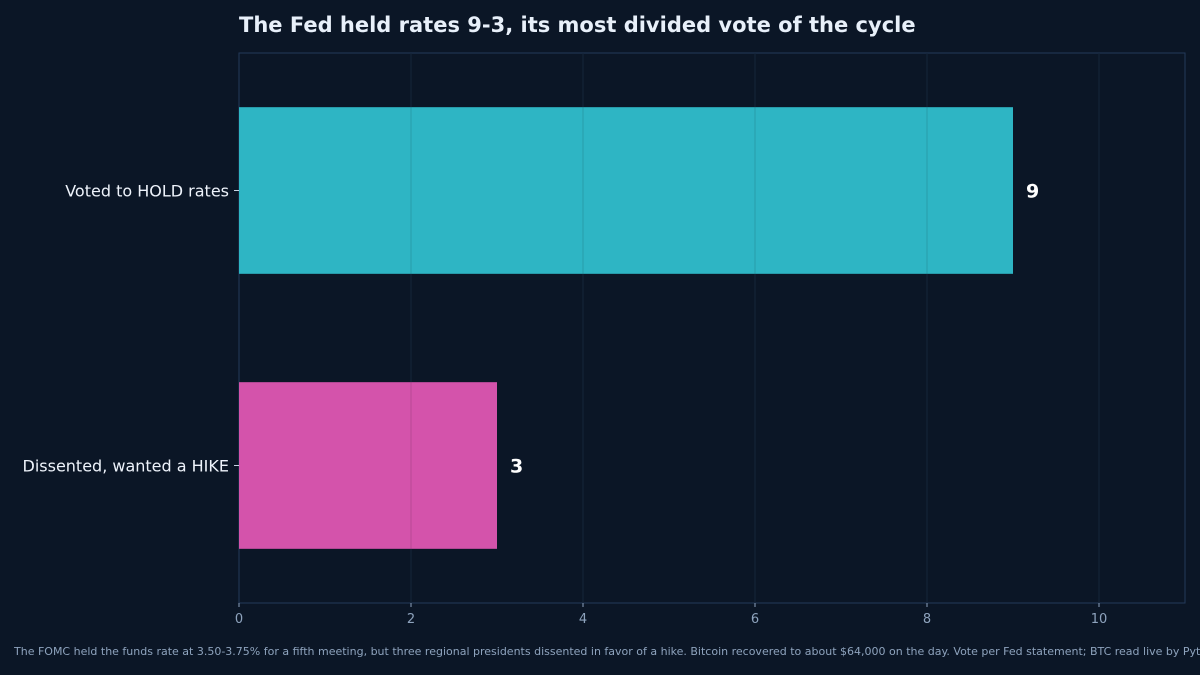  What do you see at coordinates (1099, 619) in the screenshot?
I see `x-tick-label-10: 10` at bounding box center [1099, 619].